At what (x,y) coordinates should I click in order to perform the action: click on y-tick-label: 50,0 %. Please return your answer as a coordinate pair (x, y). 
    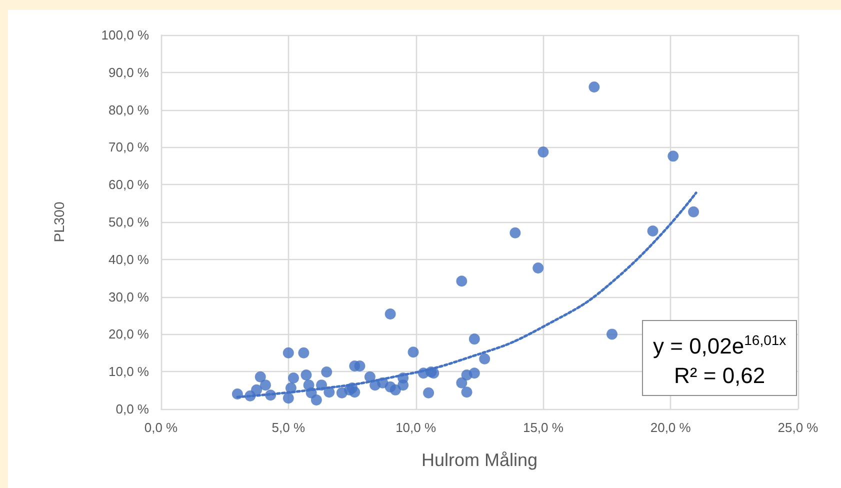
    Looking at the image, I should click on (129, 222).